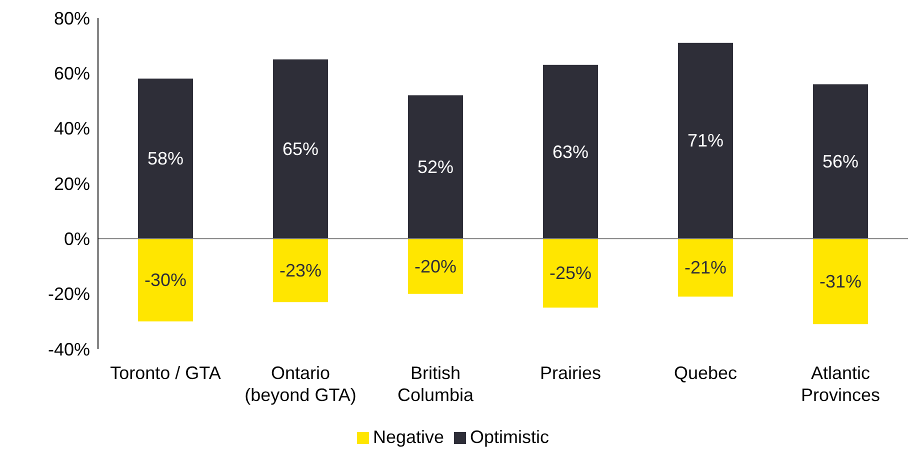  What do you see at coordinates (840, 384) in the screenshot?
I see `x-tick-label: Atlantic Provinces` at bounding box center [840, 384].